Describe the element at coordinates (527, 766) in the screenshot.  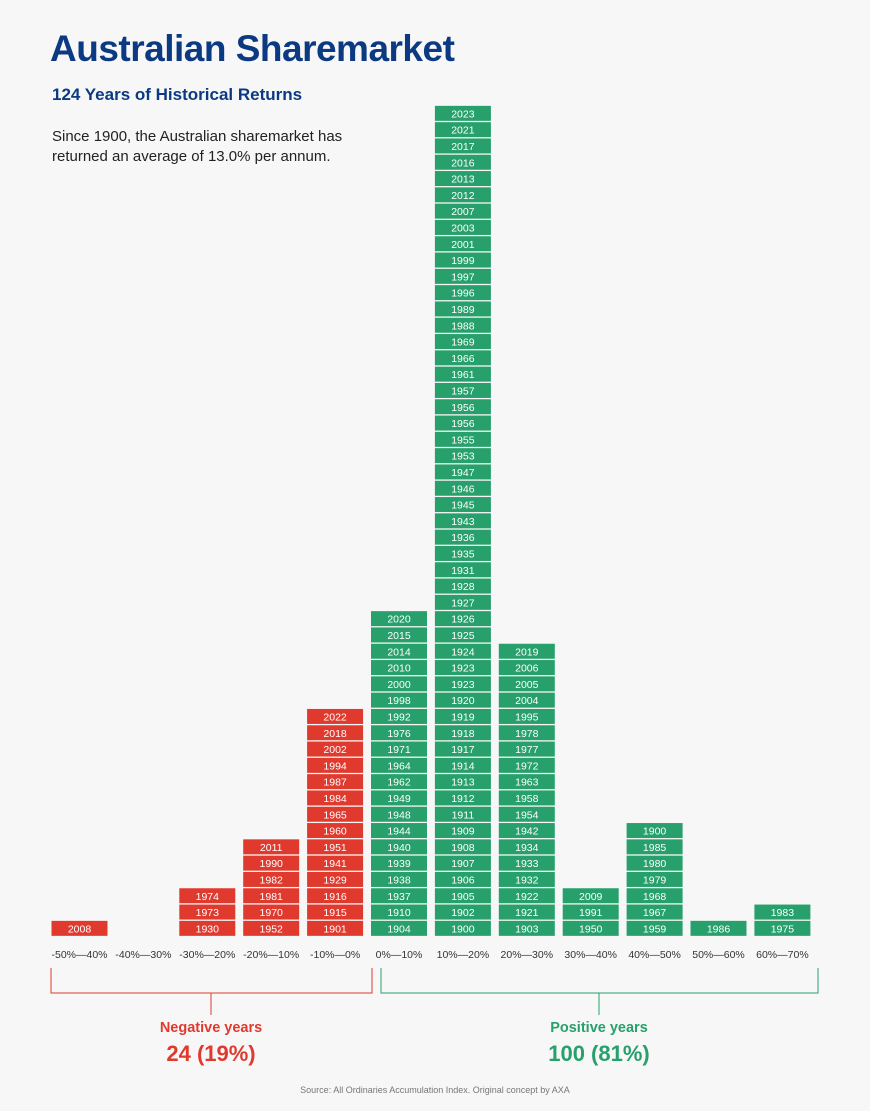
I see `year-label: 1972` at that location.